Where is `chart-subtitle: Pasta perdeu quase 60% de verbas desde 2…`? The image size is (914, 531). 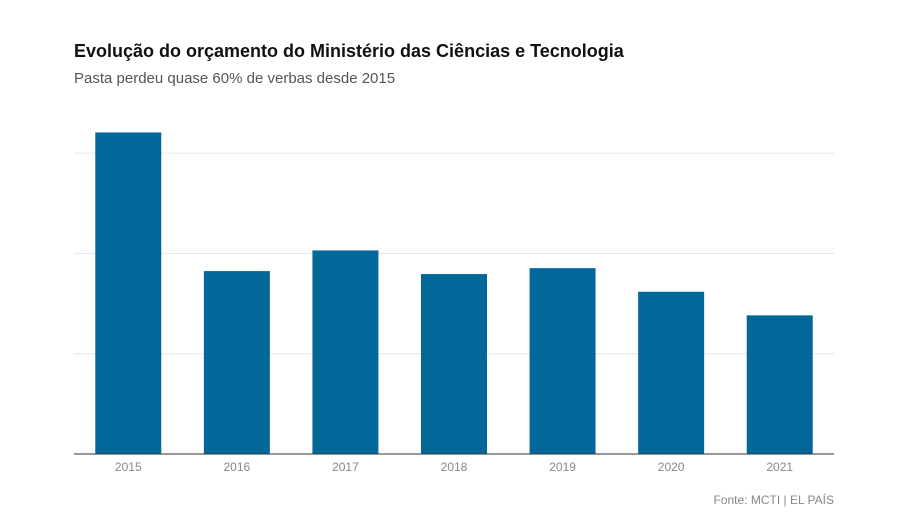 chart-subtitle: Pasta perdeu quase 60% de verbas desde 2… is located at coordinates (235, 78).